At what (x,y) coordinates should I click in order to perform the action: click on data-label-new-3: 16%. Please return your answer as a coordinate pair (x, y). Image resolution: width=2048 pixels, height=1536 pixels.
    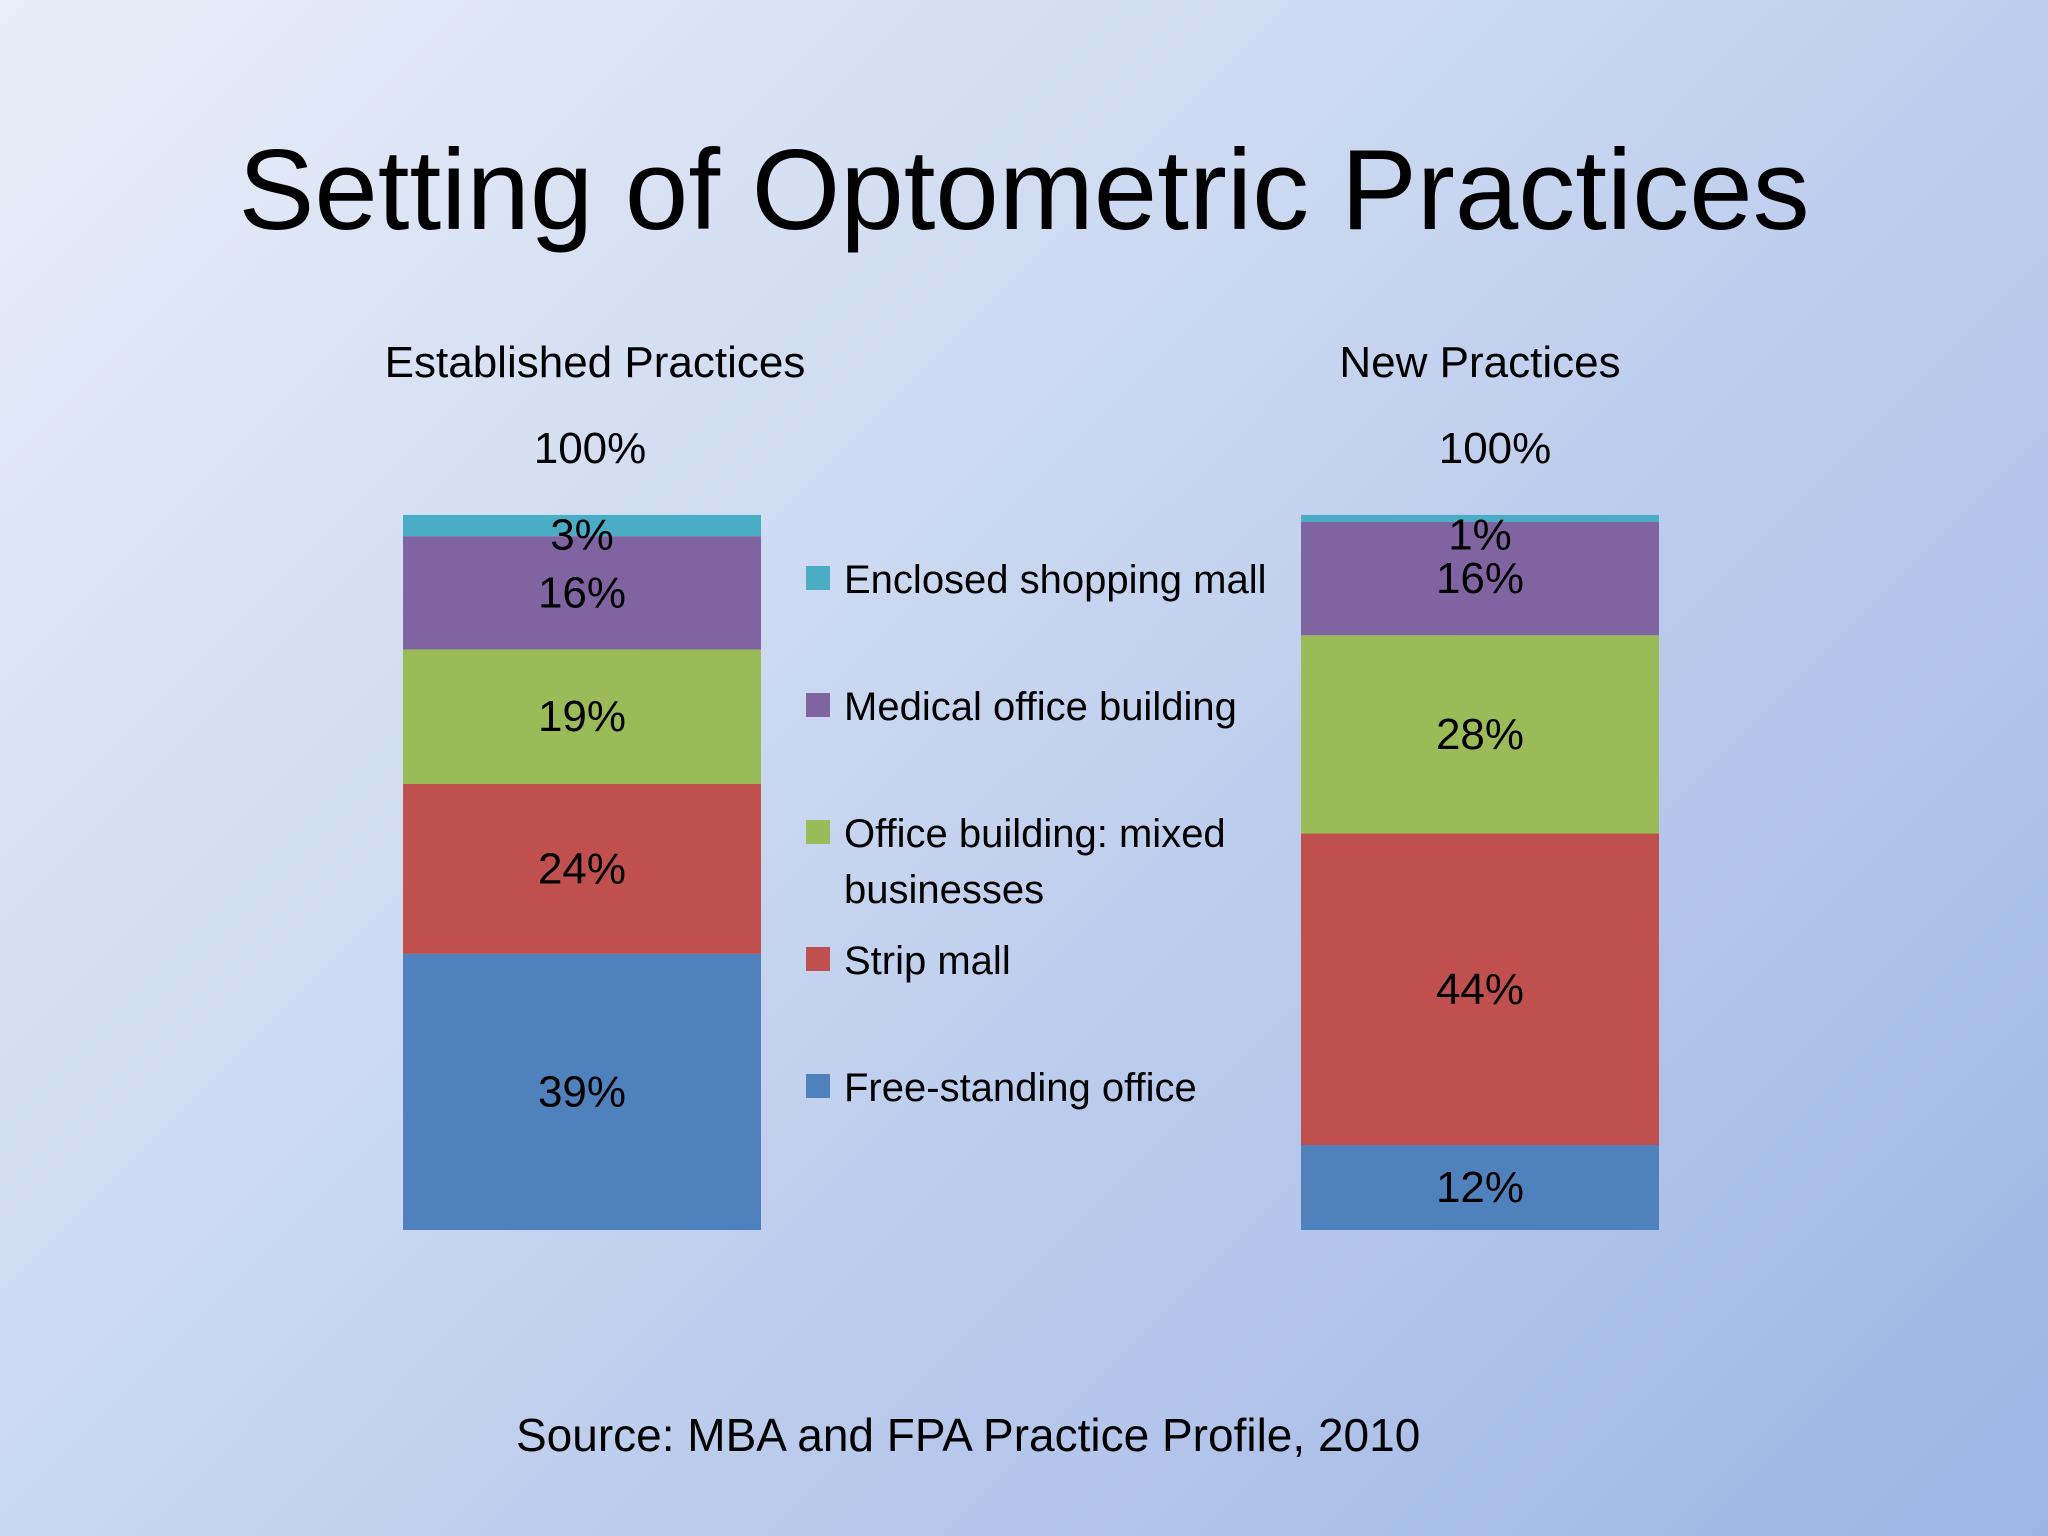
    Looking at the image, I should click on (1480, 578).